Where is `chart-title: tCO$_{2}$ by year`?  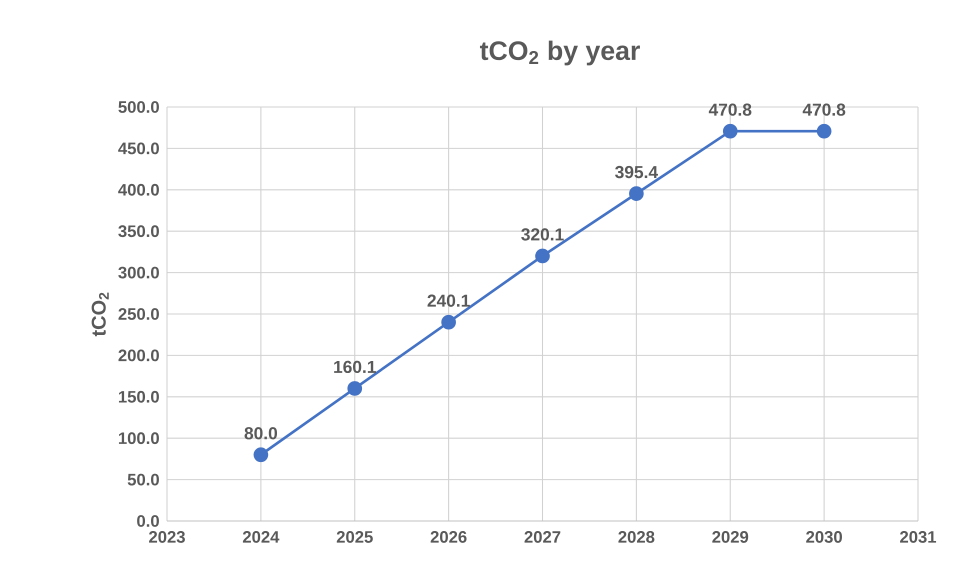
chart-title: tCO$_{2}$ by year is located at coordinates (560, 53).